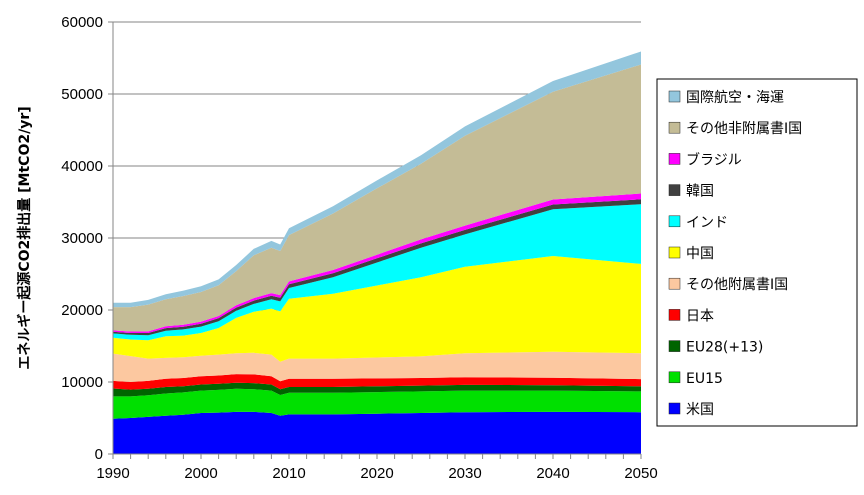 The height and width of the screenshot is (495, 864). I want to click on legend-label: 米国, so click(700, 410).